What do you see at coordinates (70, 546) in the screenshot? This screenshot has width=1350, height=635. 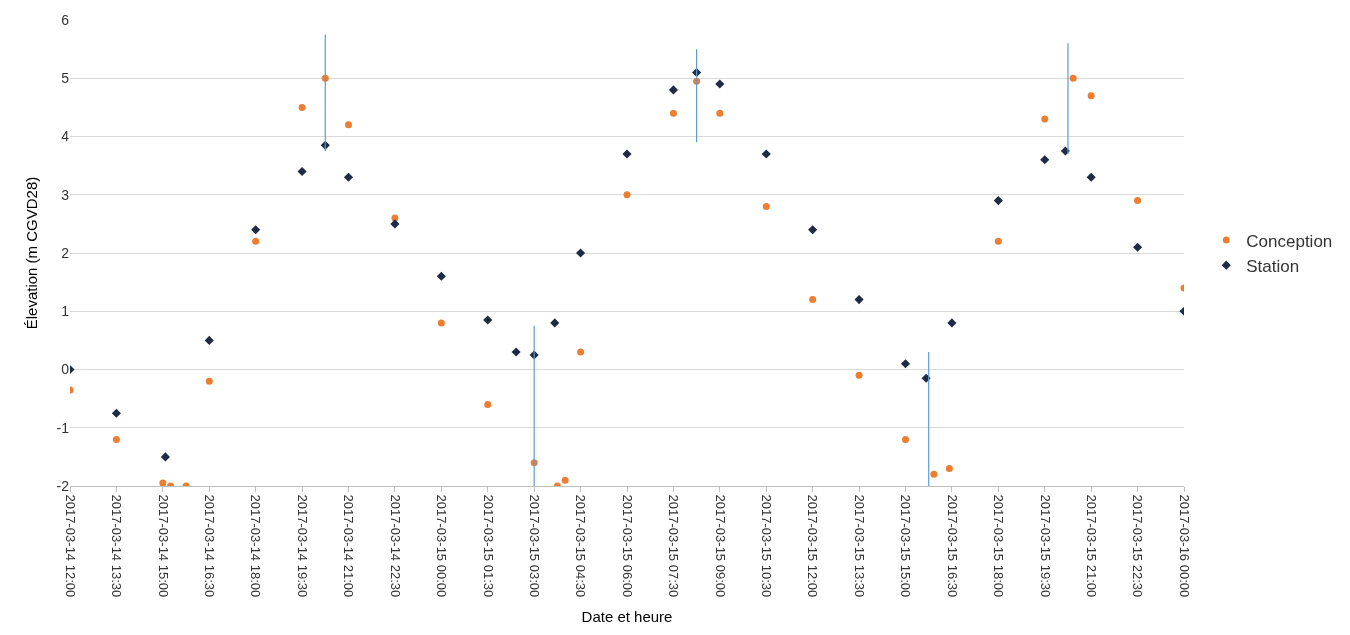 I see `x-tick-label: 2017-03-14 12:00` at bounding box center [70, 546].